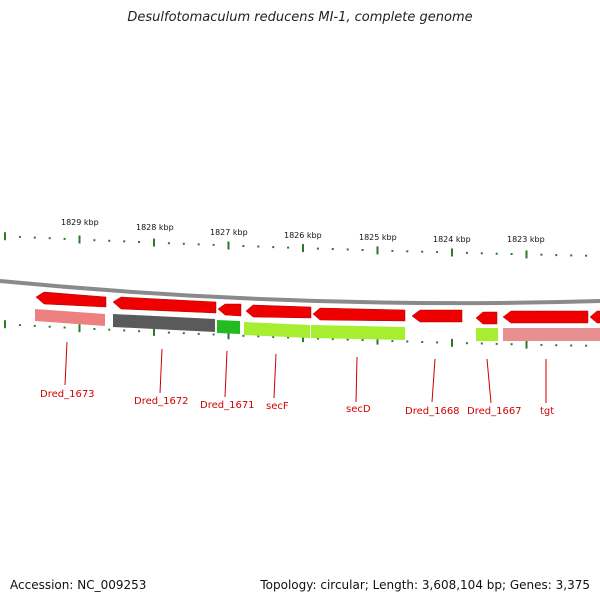 Image resolution: width=600 pixels, height=600 pixels. What do you see at coordinates (547, 411) in the screenshot?
I see `gene-label-tgt: tgt` at bounding box center [547, 411].